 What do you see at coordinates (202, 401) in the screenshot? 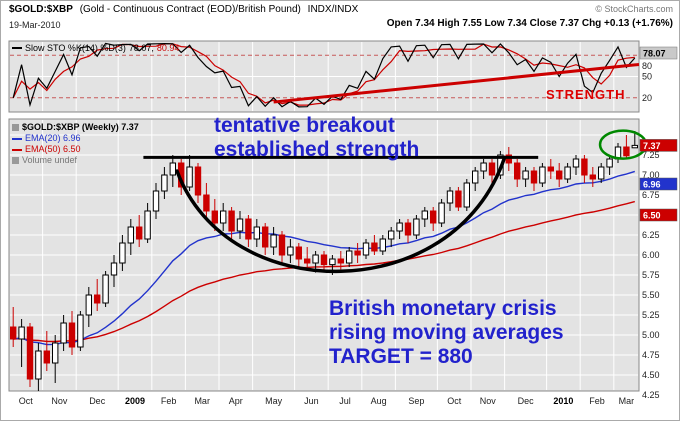
I see `x-month-label: Mar` at bounding box center [202, 401].